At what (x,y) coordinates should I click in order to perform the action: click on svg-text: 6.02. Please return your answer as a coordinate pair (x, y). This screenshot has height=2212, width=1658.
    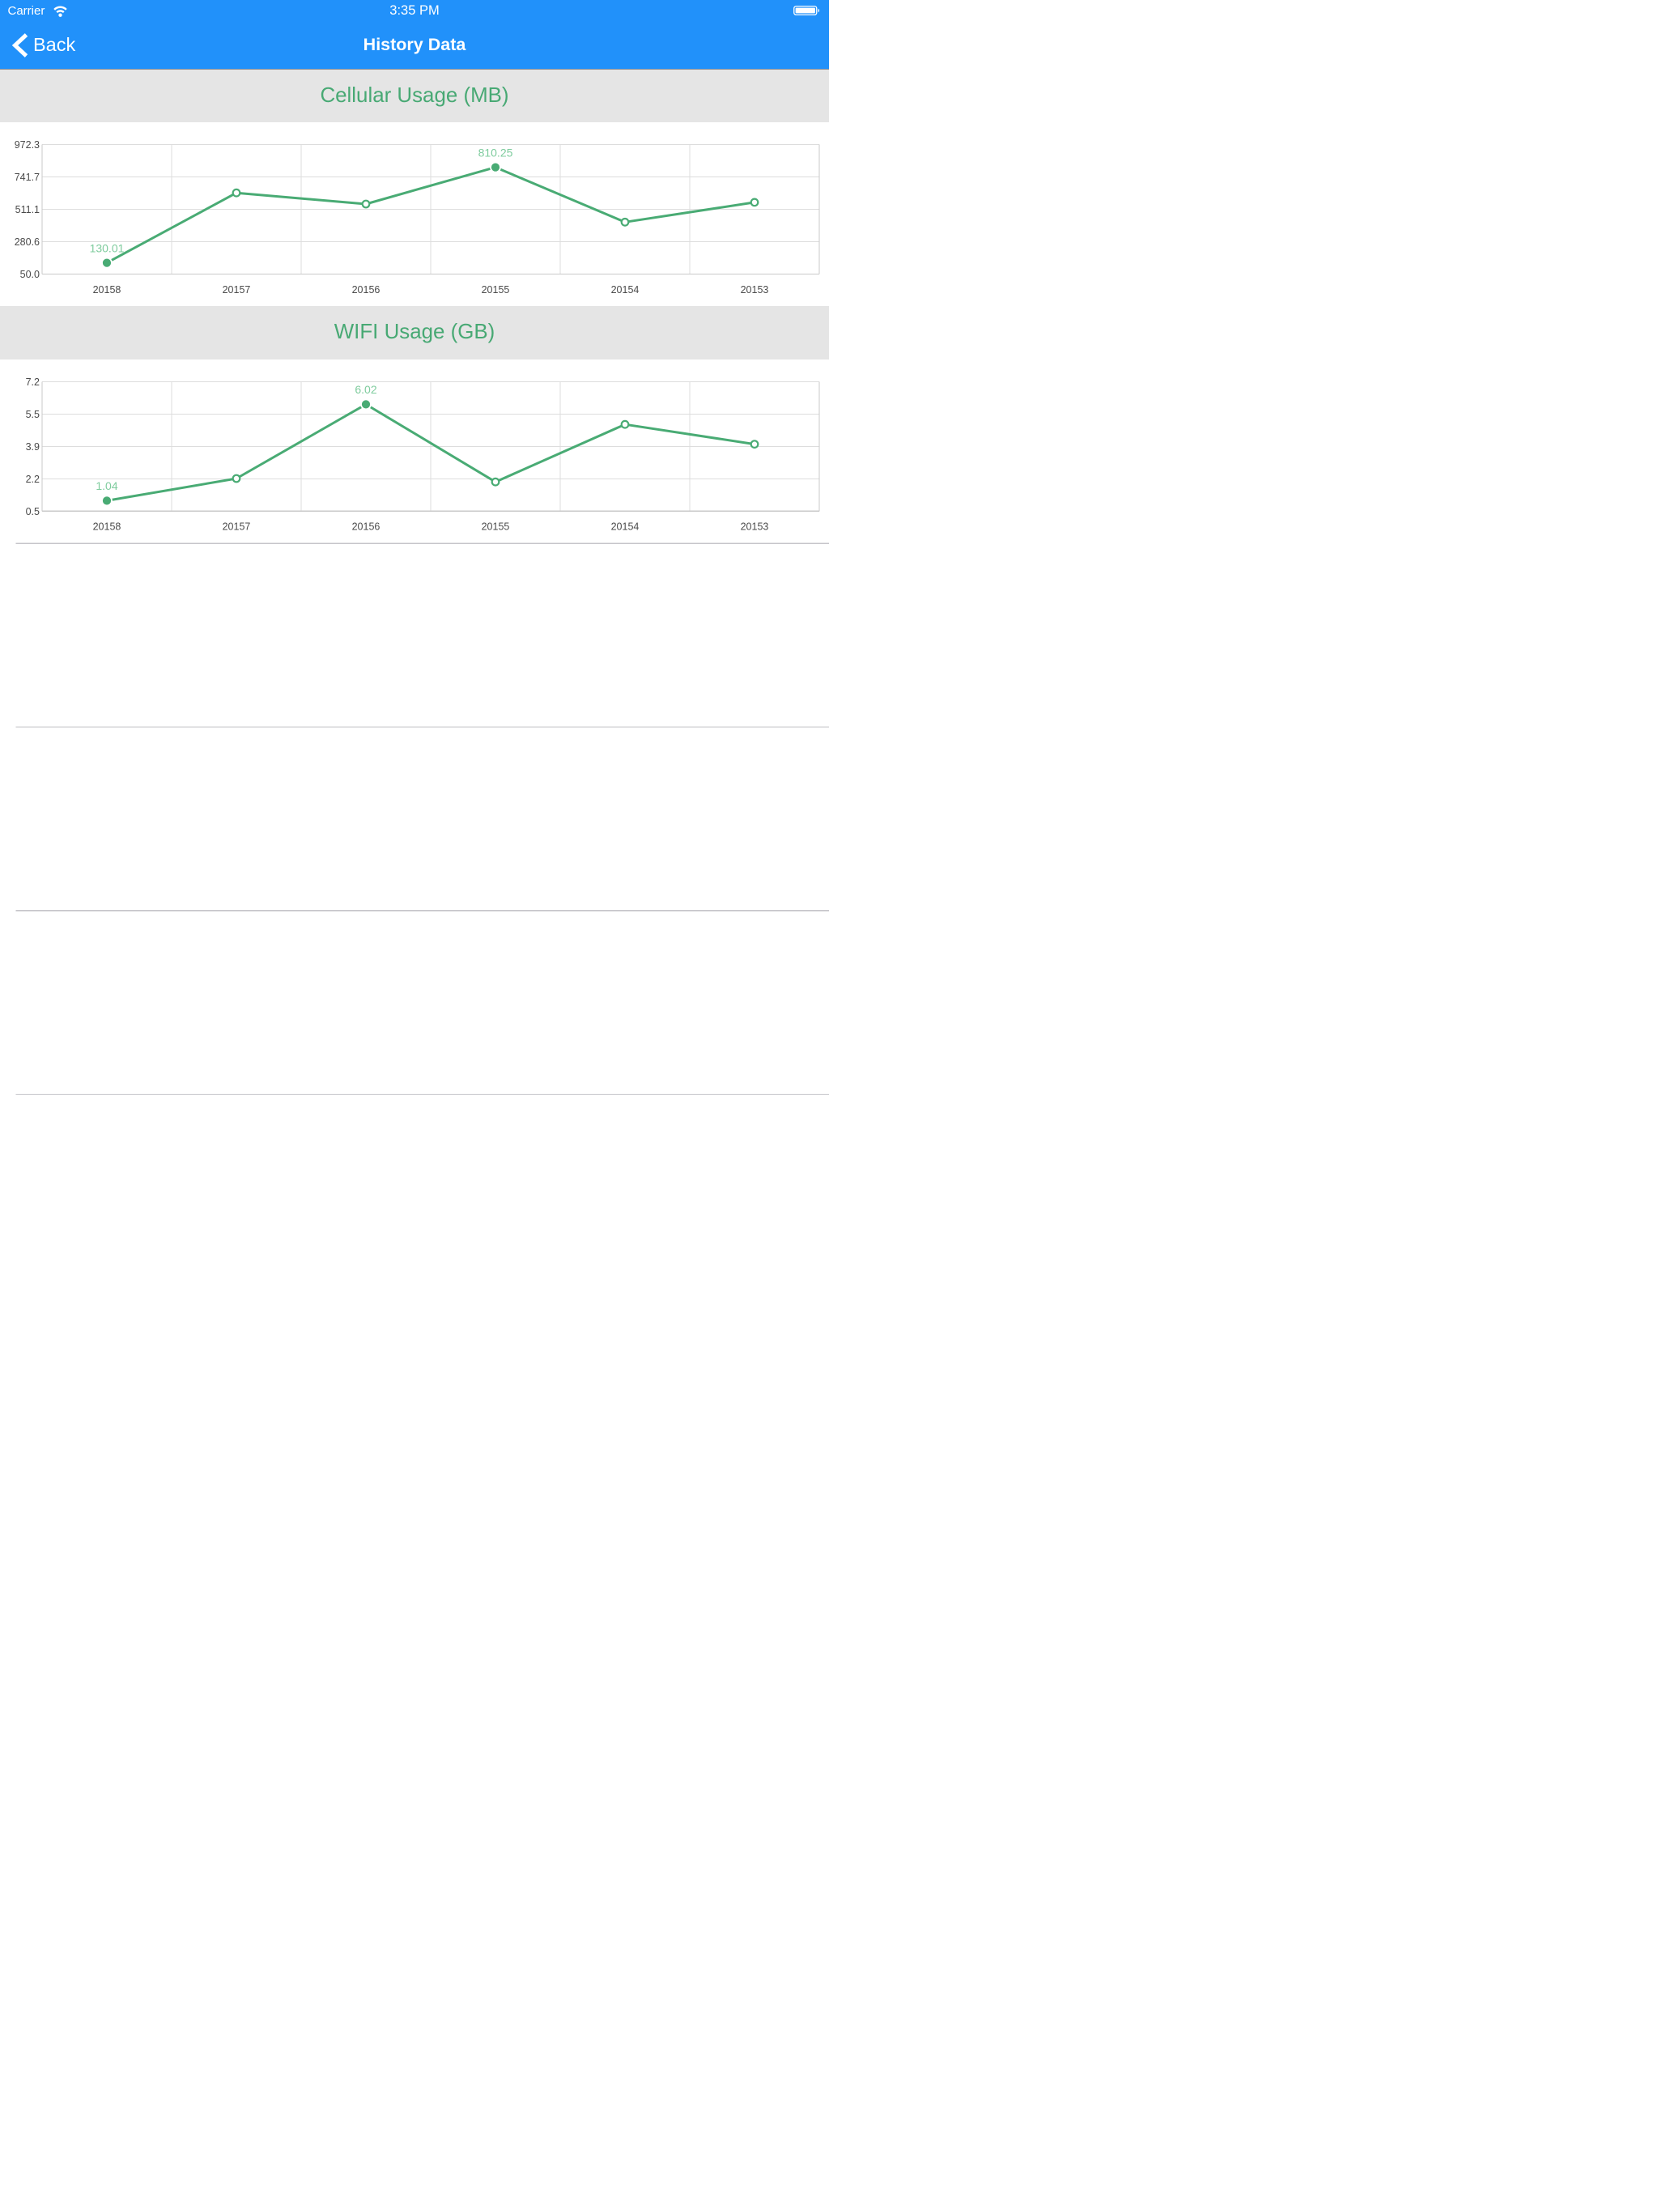
    Looking at the image, I should click on (365, 389).